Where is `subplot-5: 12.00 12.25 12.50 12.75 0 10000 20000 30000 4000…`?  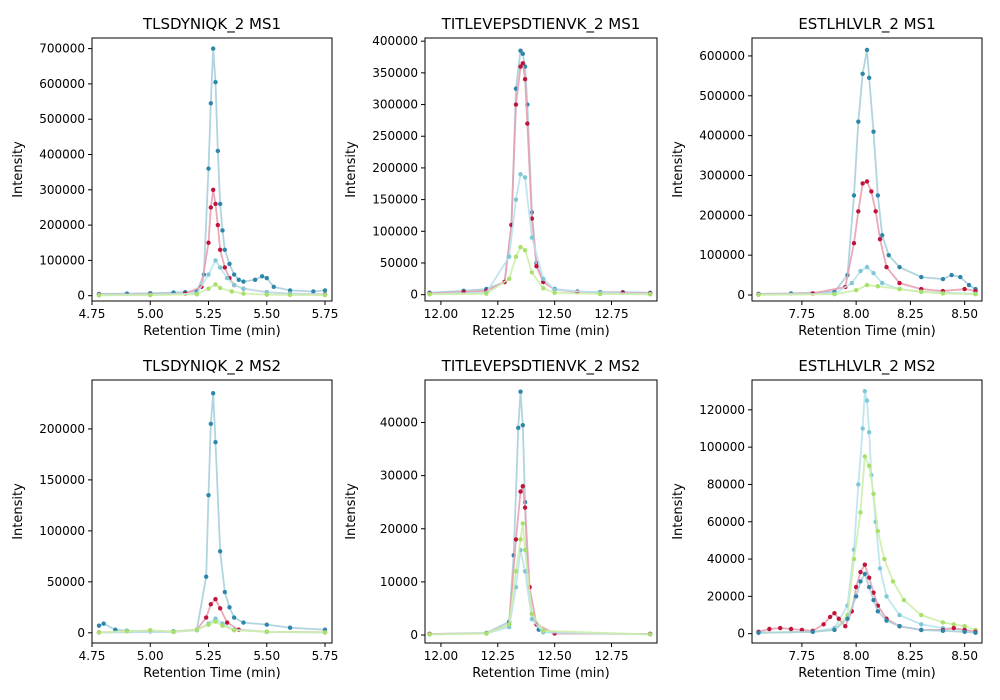
subplot-5: 12.00 12.25 12.50 12.75 0 10000 20000 30000 4000… is located at coordinates (501, 519).